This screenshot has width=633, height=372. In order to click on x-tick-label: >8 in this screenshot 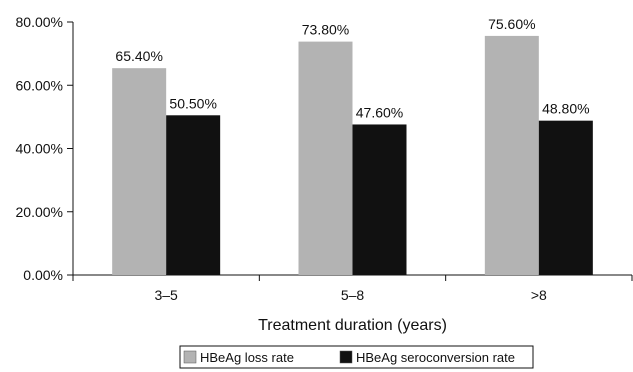, I will do `click(539, 295)`.